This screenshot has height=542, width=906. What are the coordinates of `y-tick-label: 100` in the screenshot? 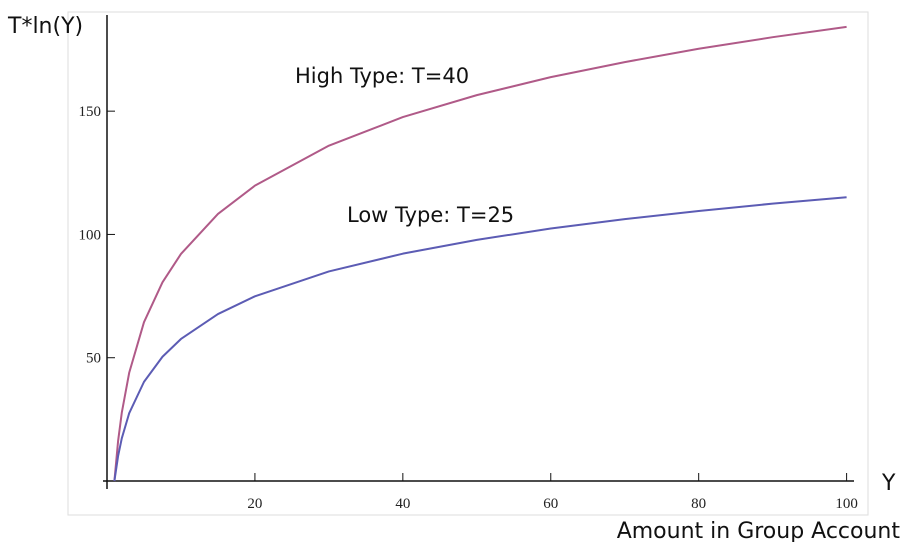 It's located at (90, 235).